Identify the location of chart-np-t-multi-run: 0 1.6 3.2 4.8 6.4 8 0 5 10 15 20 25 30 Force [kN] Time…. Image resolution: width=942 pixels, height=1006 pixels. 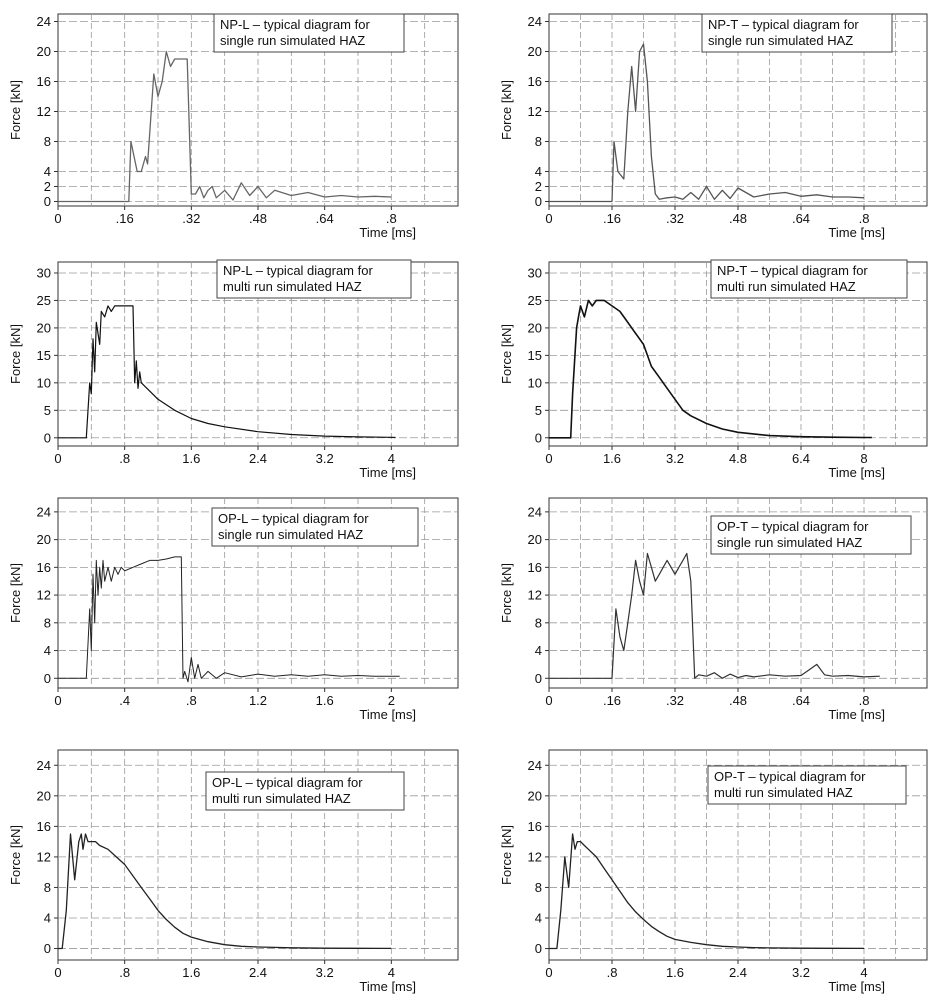
(713, 369).